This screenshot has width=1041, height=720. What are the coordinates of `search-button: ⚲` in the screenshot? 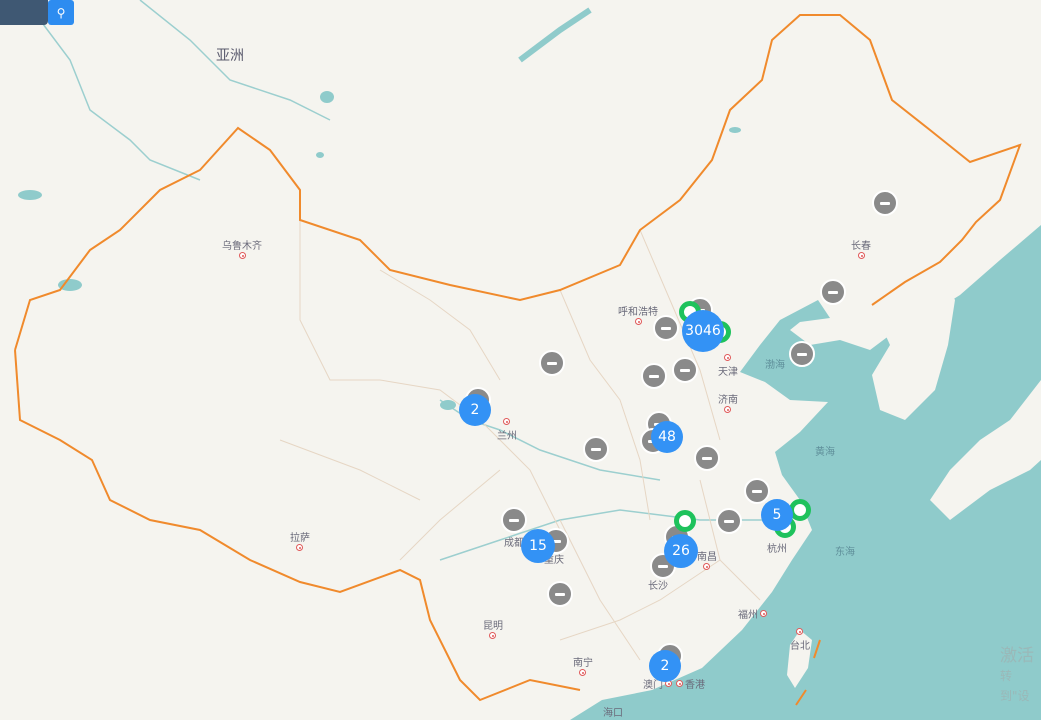 It's located at (61, 12).